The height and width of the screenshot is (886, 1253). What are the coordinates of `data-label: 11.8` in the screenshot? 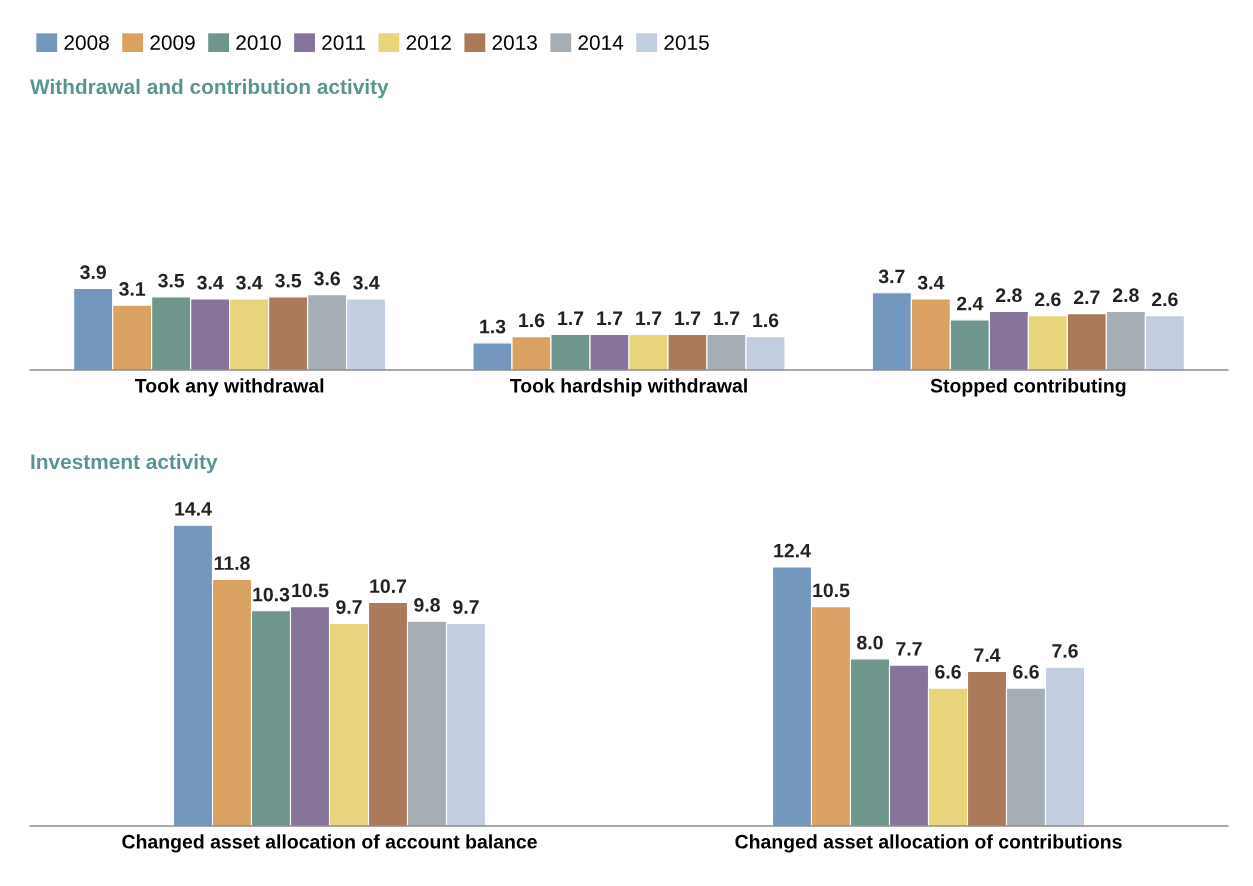 It's located at (232, 563).